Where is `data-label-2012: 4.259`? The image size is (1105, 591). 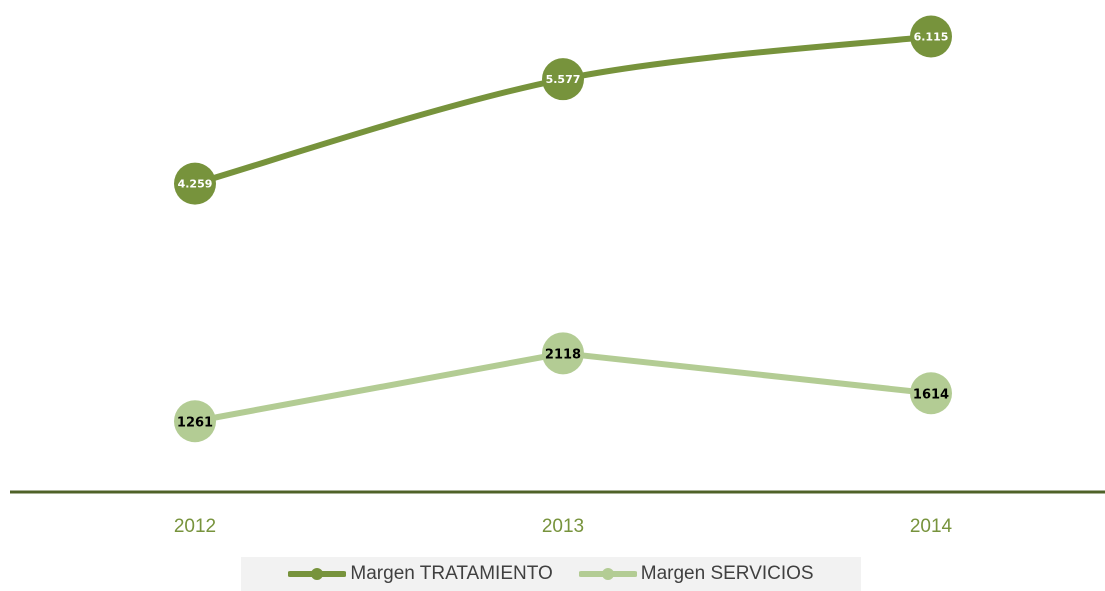 data-label-2012: 4.259 is located at coordinates (195, 184).